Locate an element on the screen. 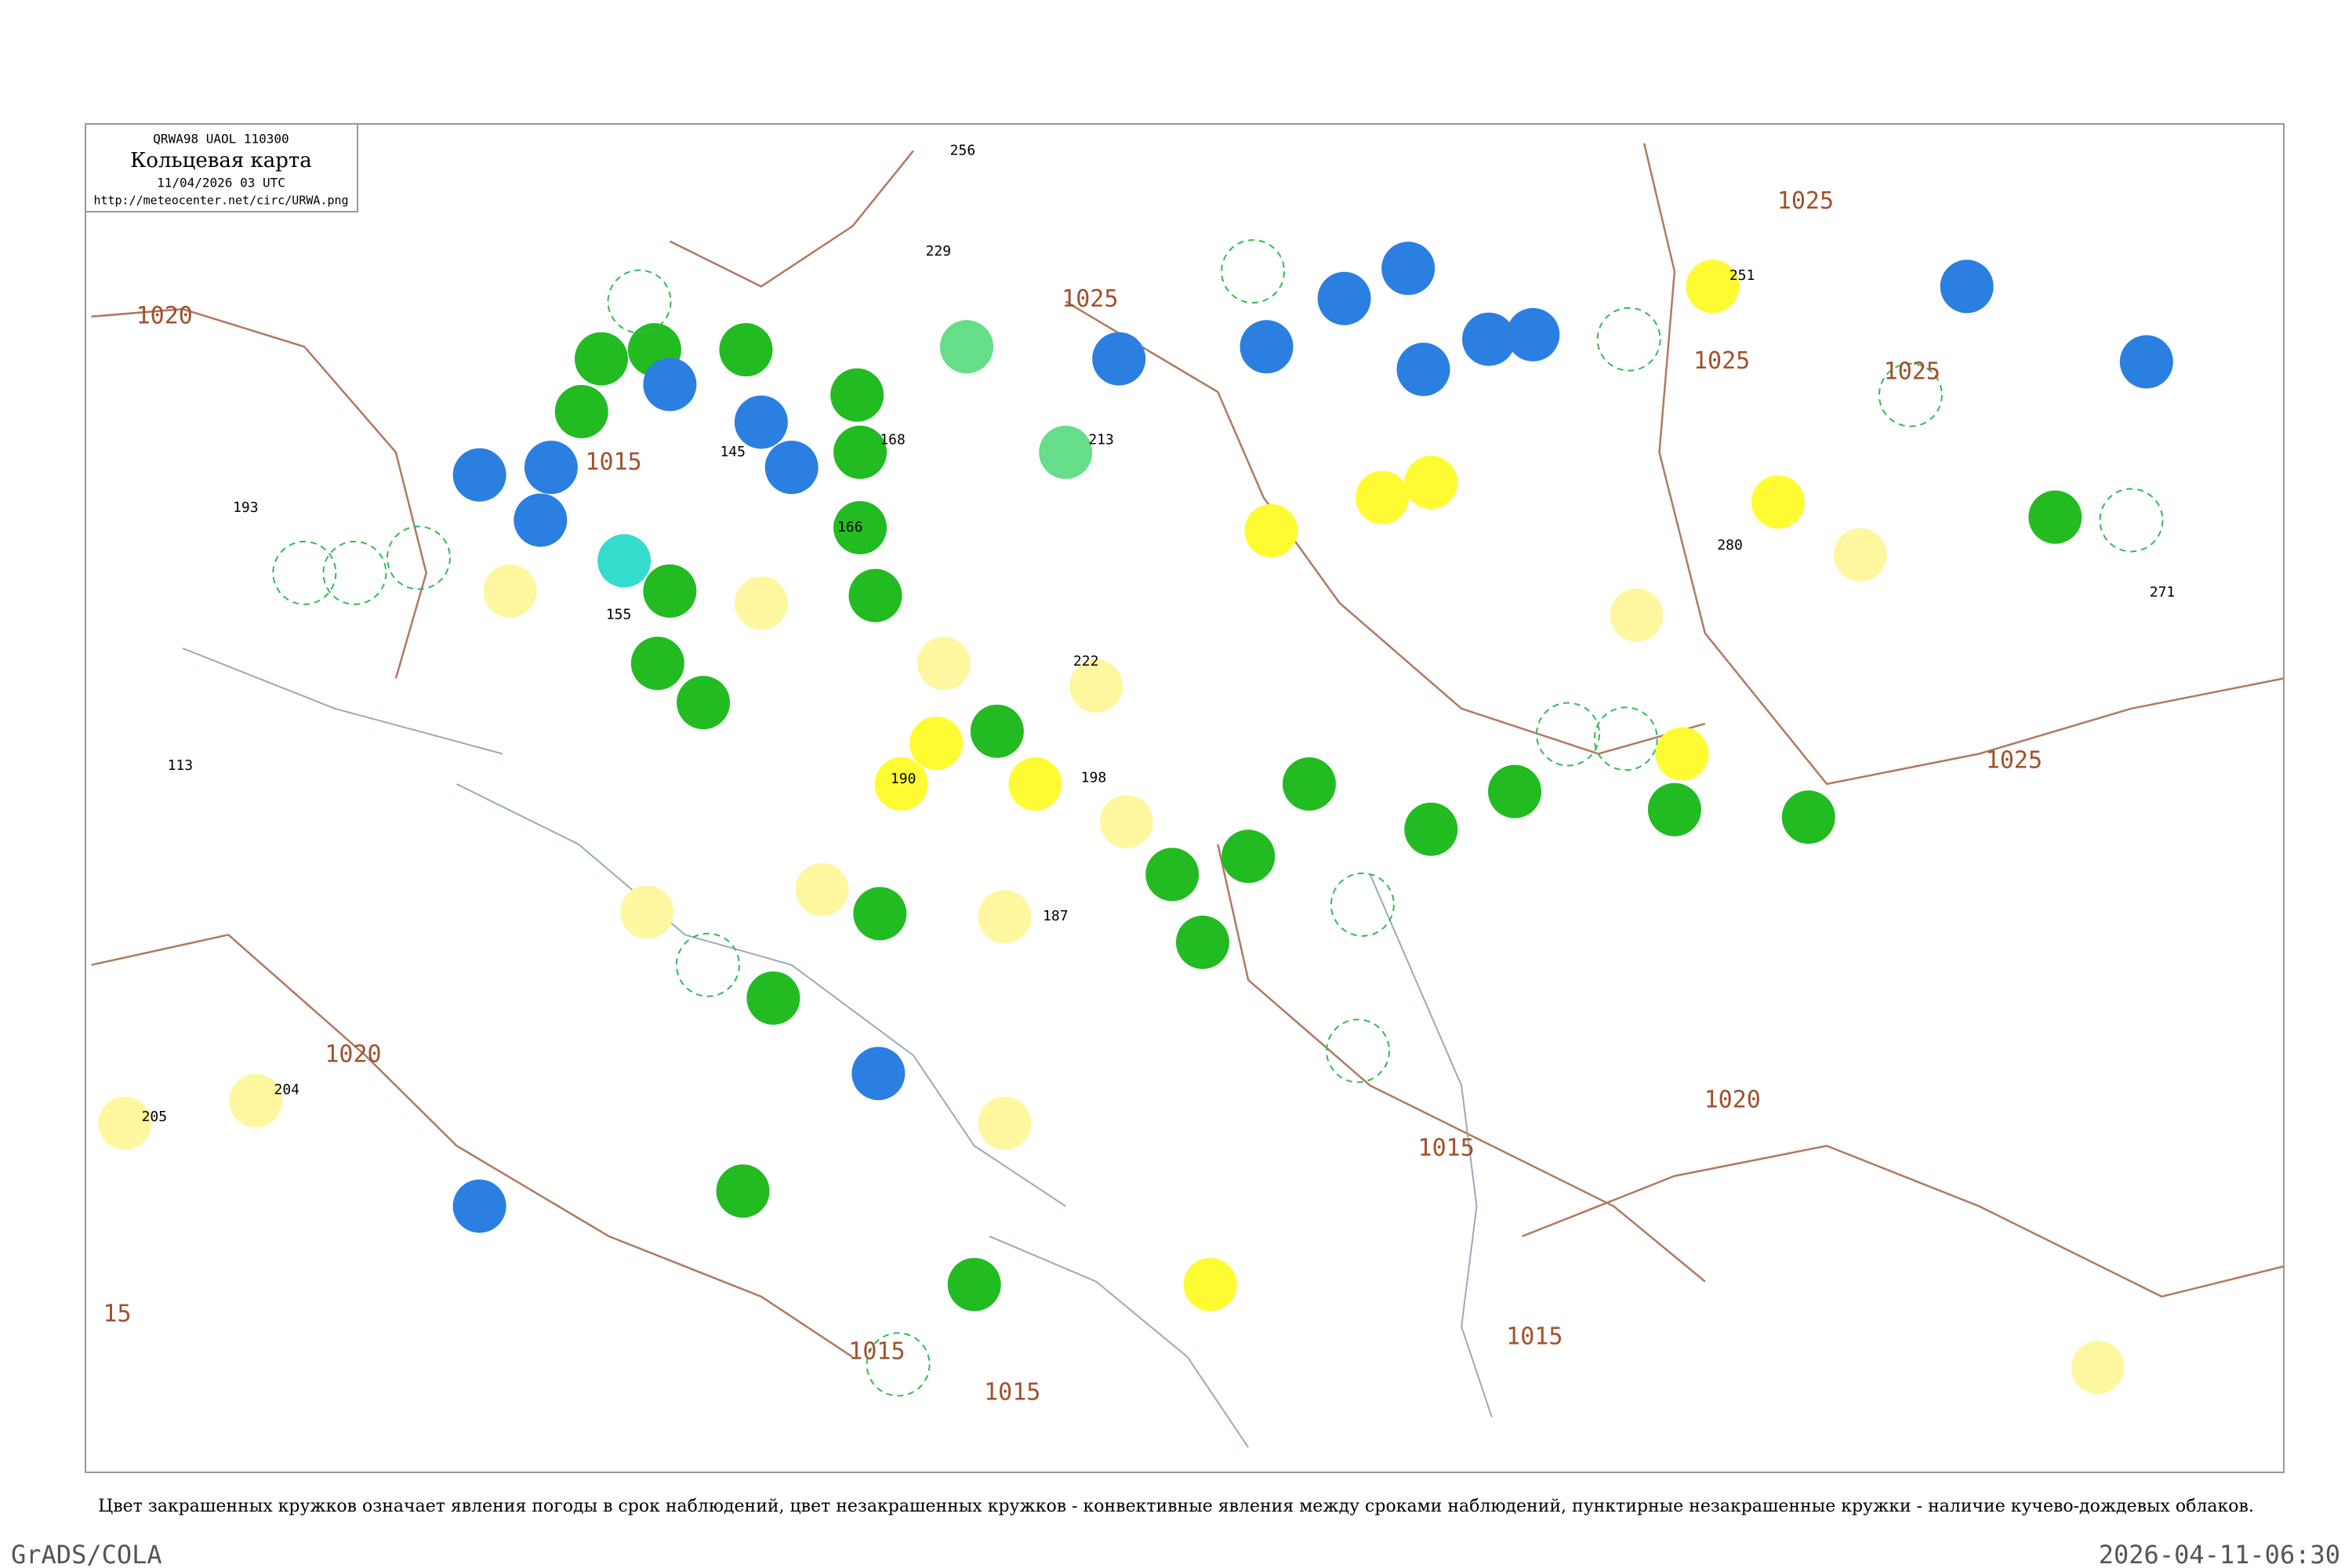 The image size is (2352, 1568). station-value: 205 is located at coordinates (155, 1117).